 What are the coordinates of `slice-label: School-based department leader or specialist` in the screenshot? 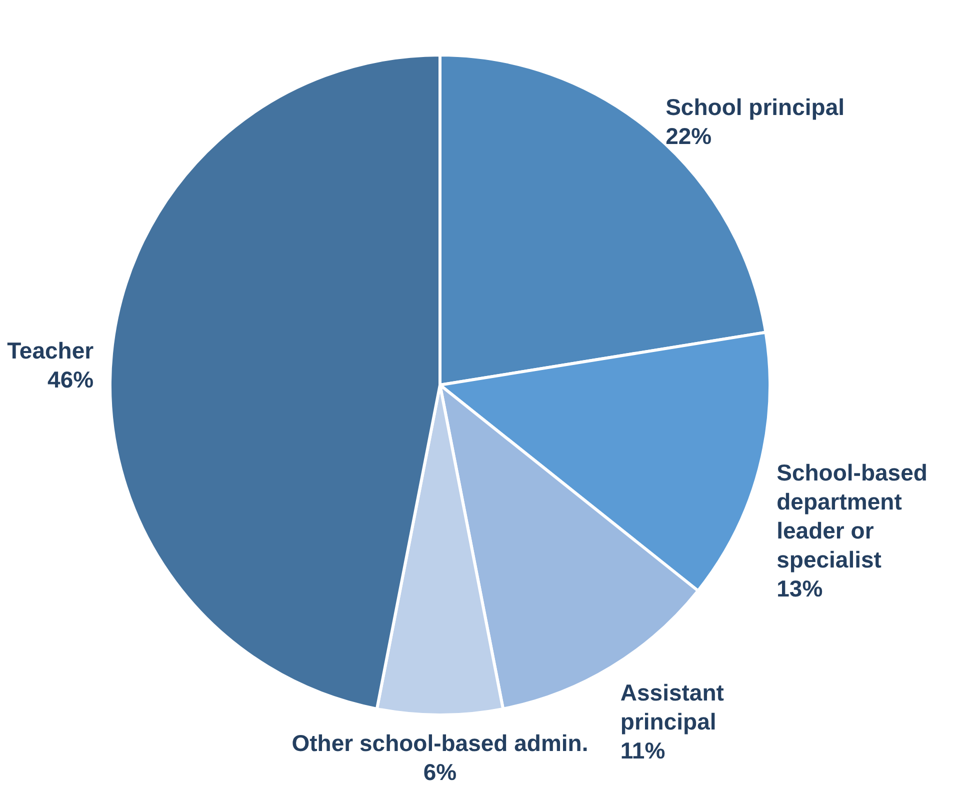 It's located at (852, 515).